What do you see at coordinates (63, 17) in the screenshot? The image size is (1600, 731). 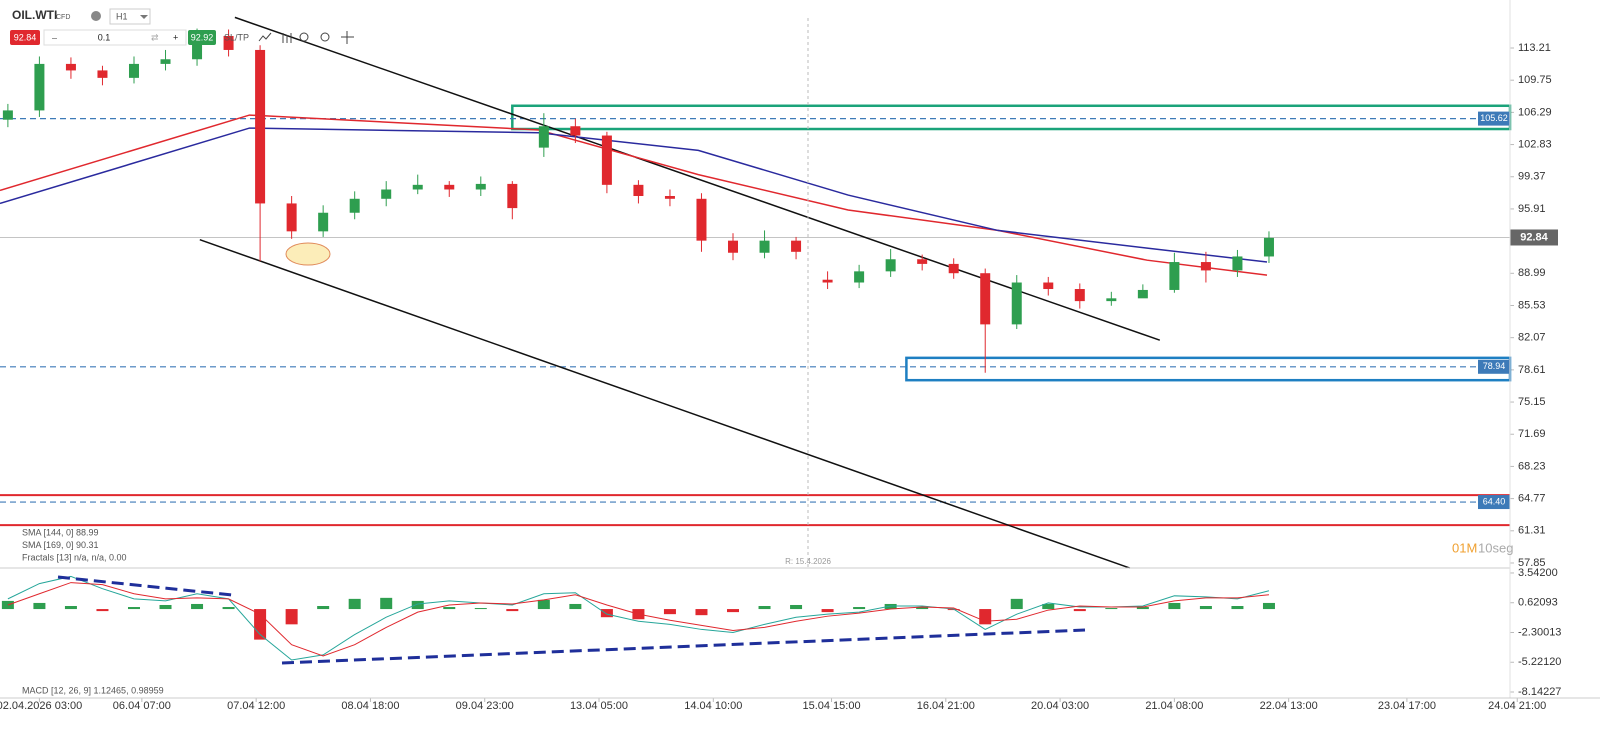 I see `instrument-type: CFD` at bounding box center [63, 17].